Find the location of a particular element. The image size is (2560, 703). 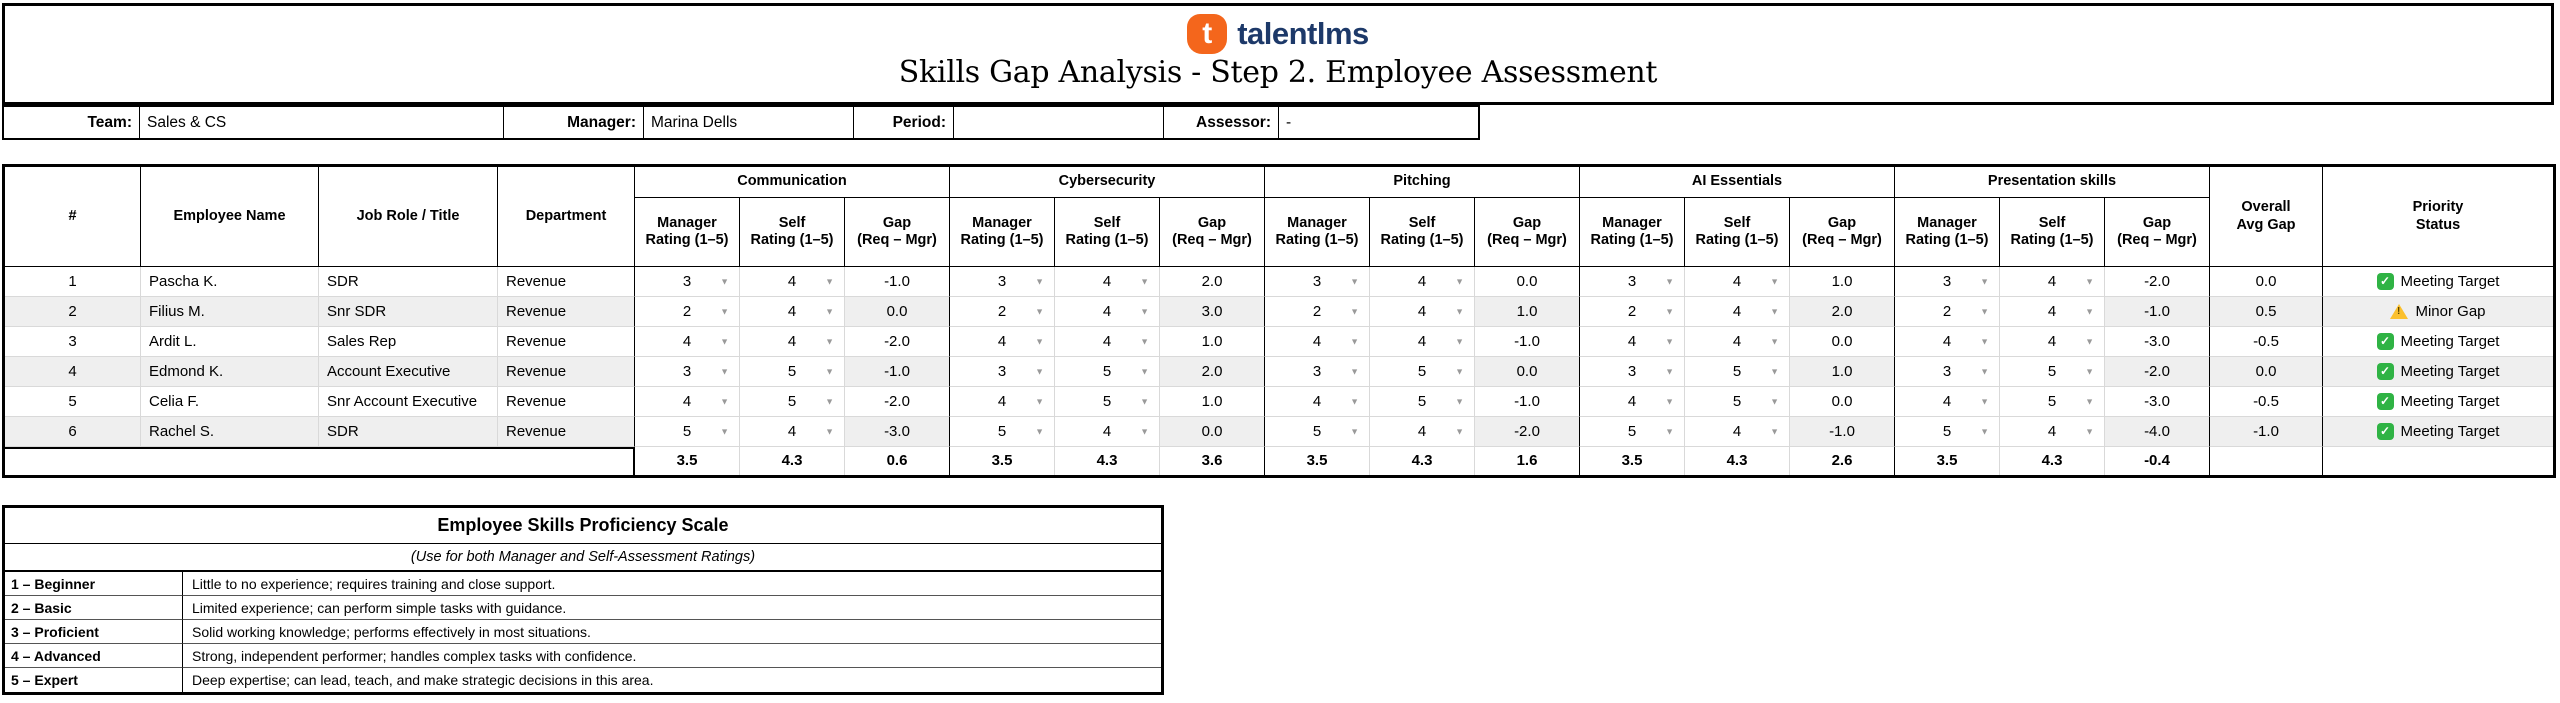

job-role-cell: Sales Rep is located at coordinates (408, 342).